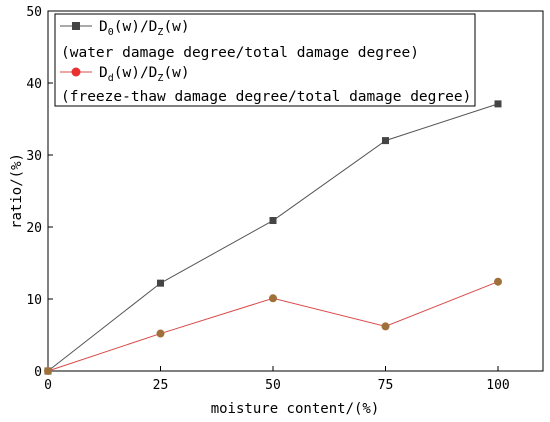  What do you see at coordinates (295, 409) in the screenshot?
I see `x-axis-label: moisture content/(%)` at bounding box center [295, 409].